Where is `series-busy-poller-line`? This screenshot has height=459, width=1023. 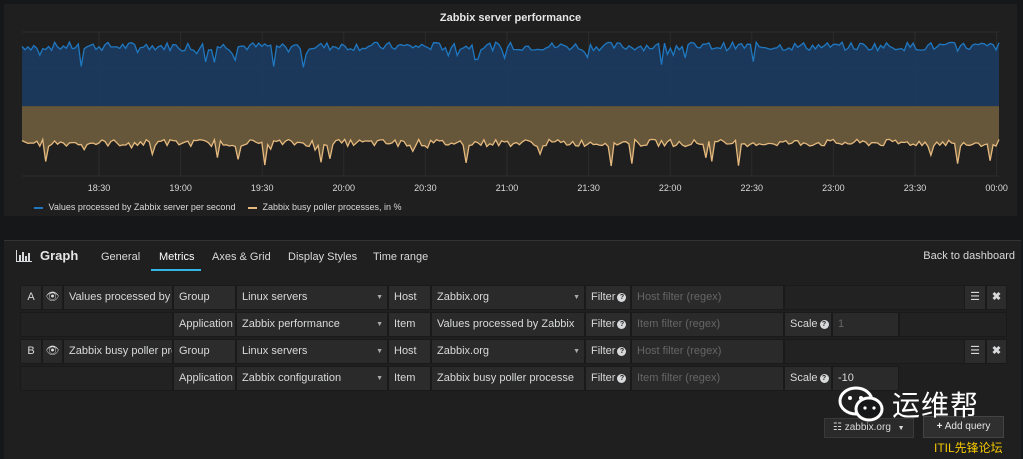
series-busy-poller-line is located at coordinates (510, 152).